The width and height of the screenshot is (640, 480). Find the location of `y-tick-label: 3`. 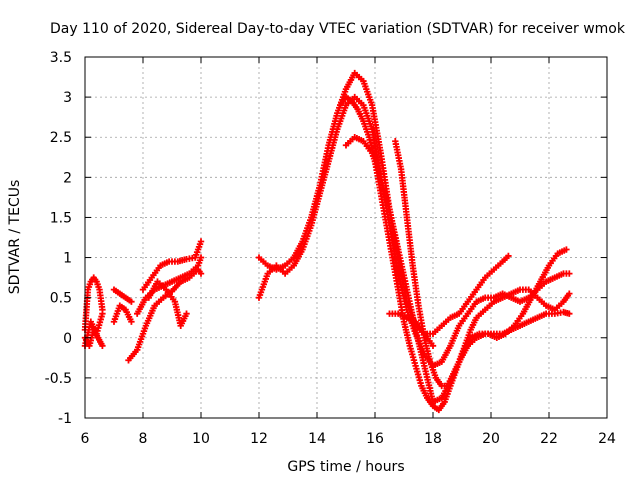

y-tick-label: 3 is located at coordinates (67, 98).